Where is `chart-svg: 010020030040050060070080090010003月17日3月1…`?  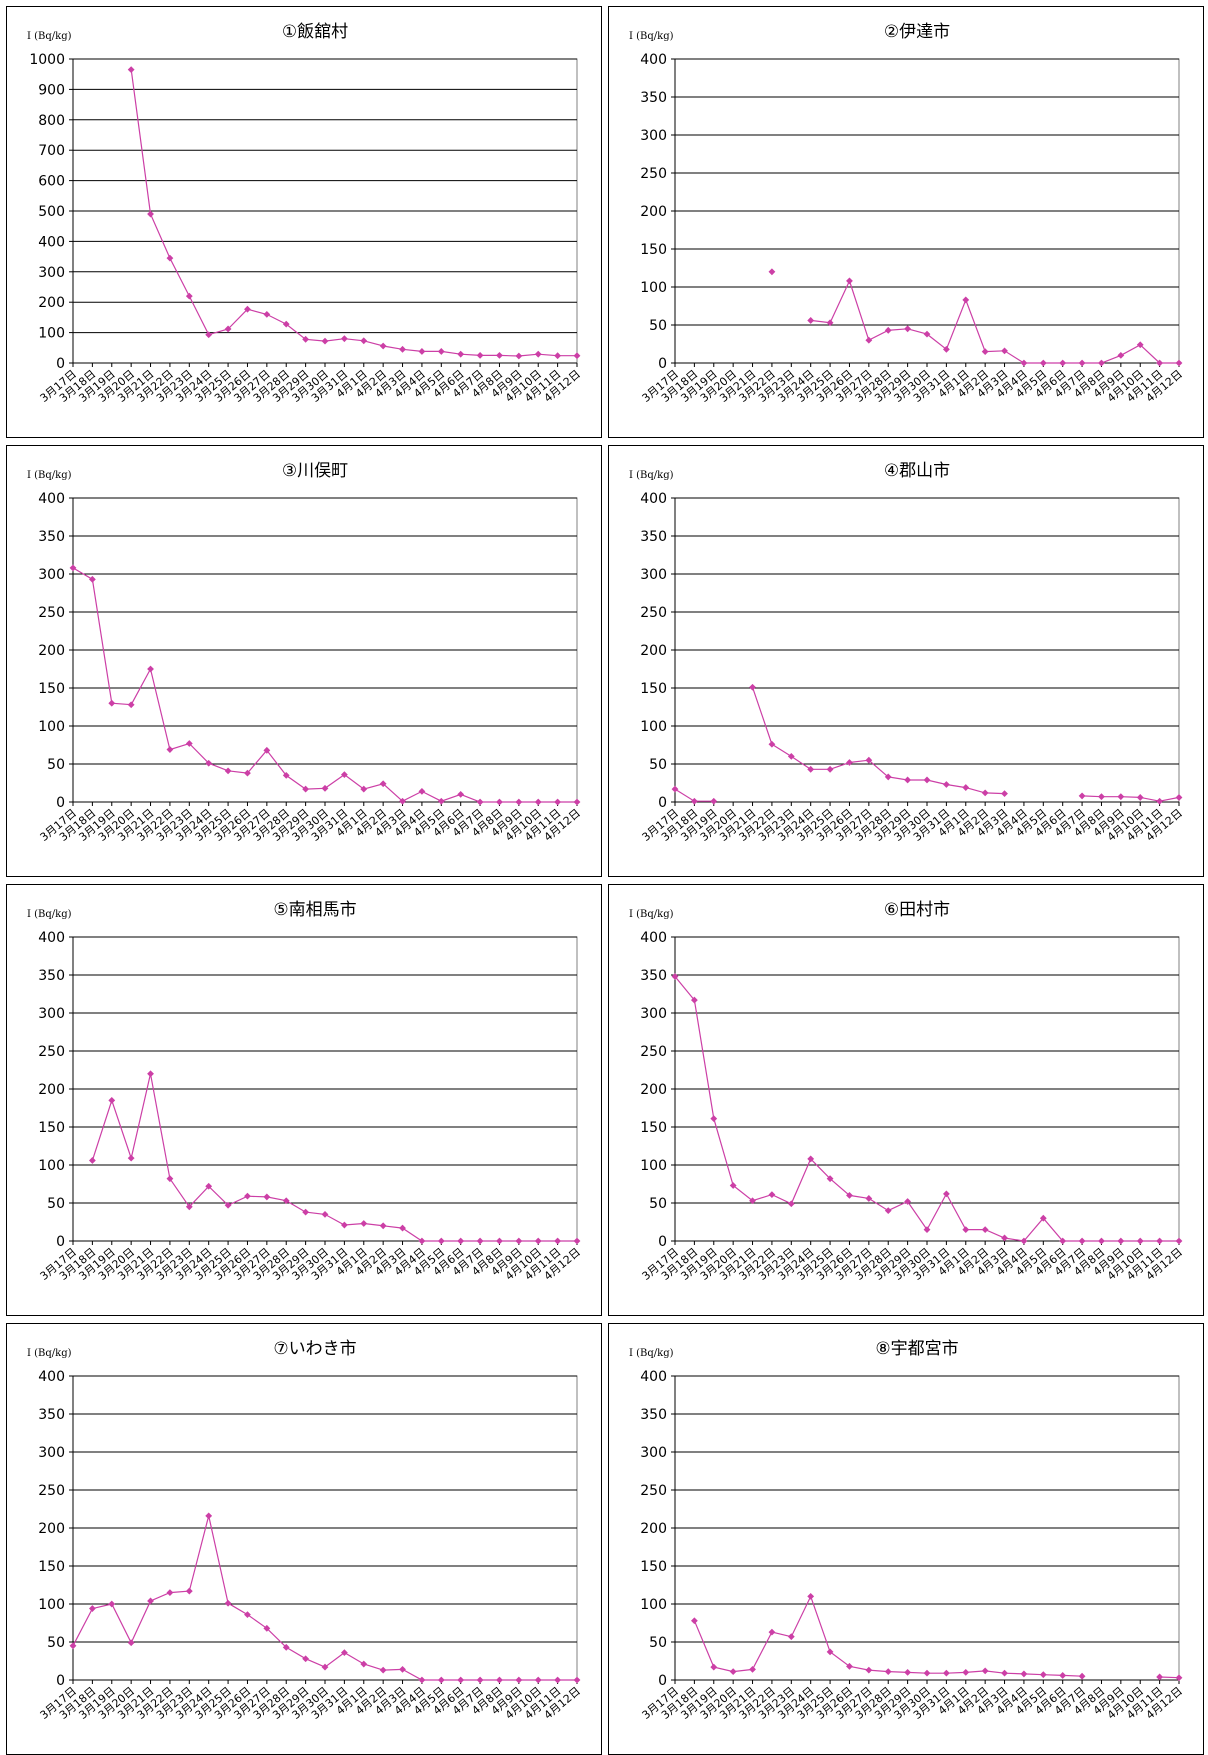
chart-svg: 010020030040050060070080090010003月17日3月1… is located at coordinates (305, 213).